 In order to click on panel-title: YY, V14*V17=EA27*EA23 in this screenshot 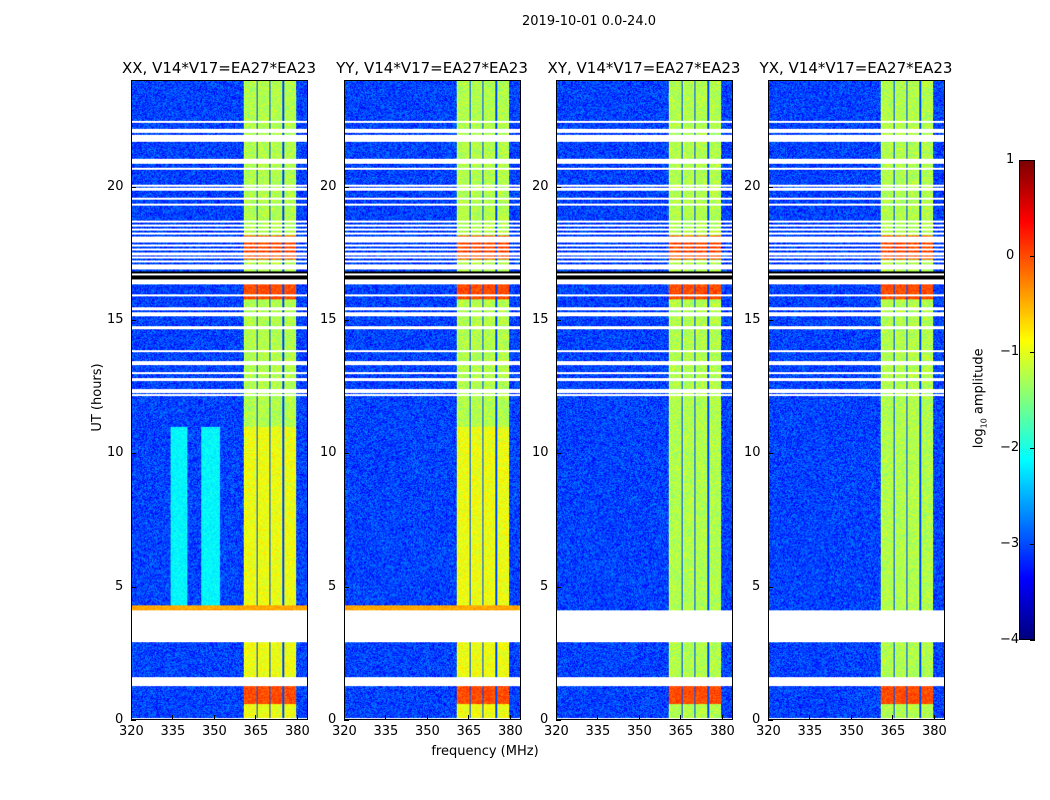, I will do `click(432, 68)`.